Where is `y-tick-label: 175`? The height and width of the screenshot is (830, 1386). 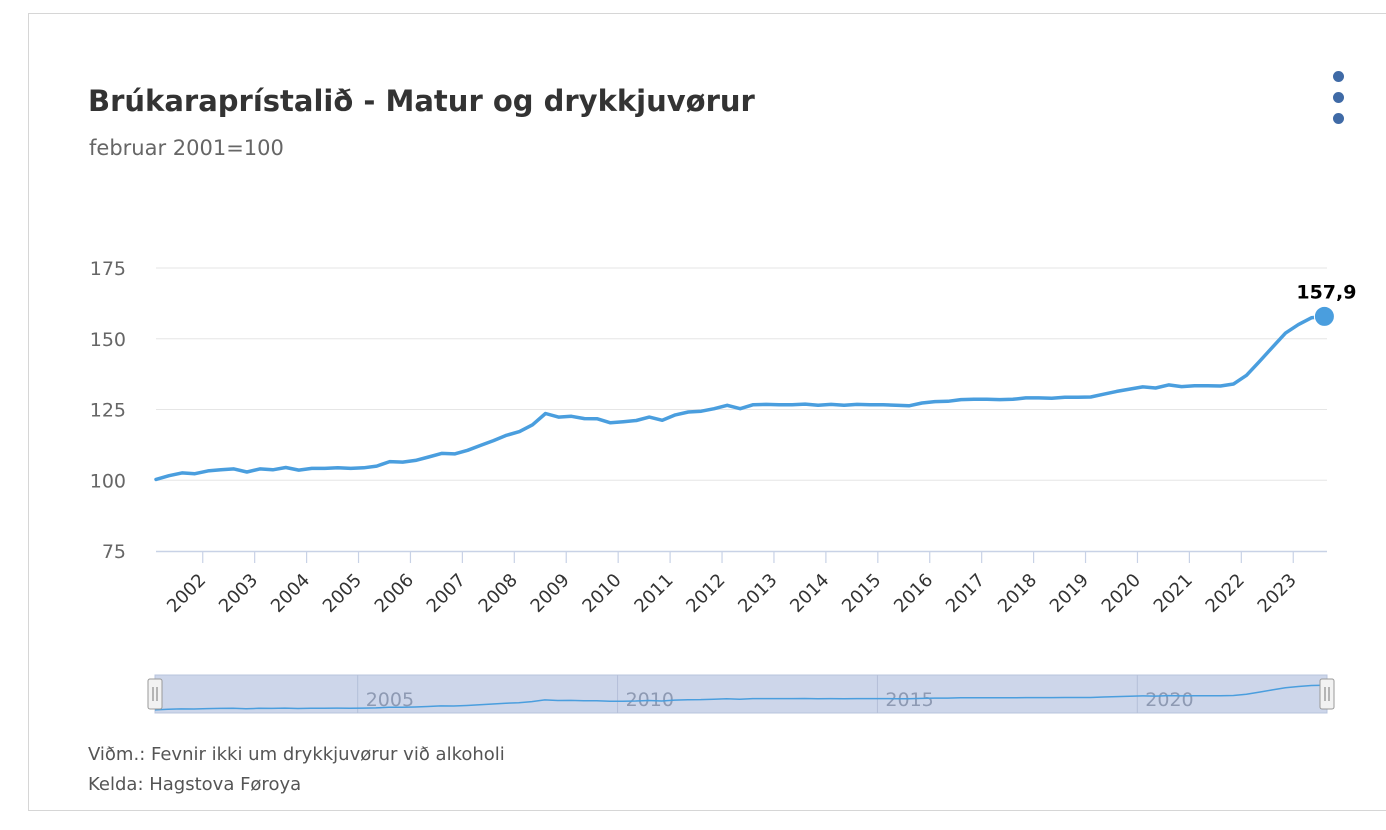 y-tick-label: 175 is located at coordinates (108, 269).